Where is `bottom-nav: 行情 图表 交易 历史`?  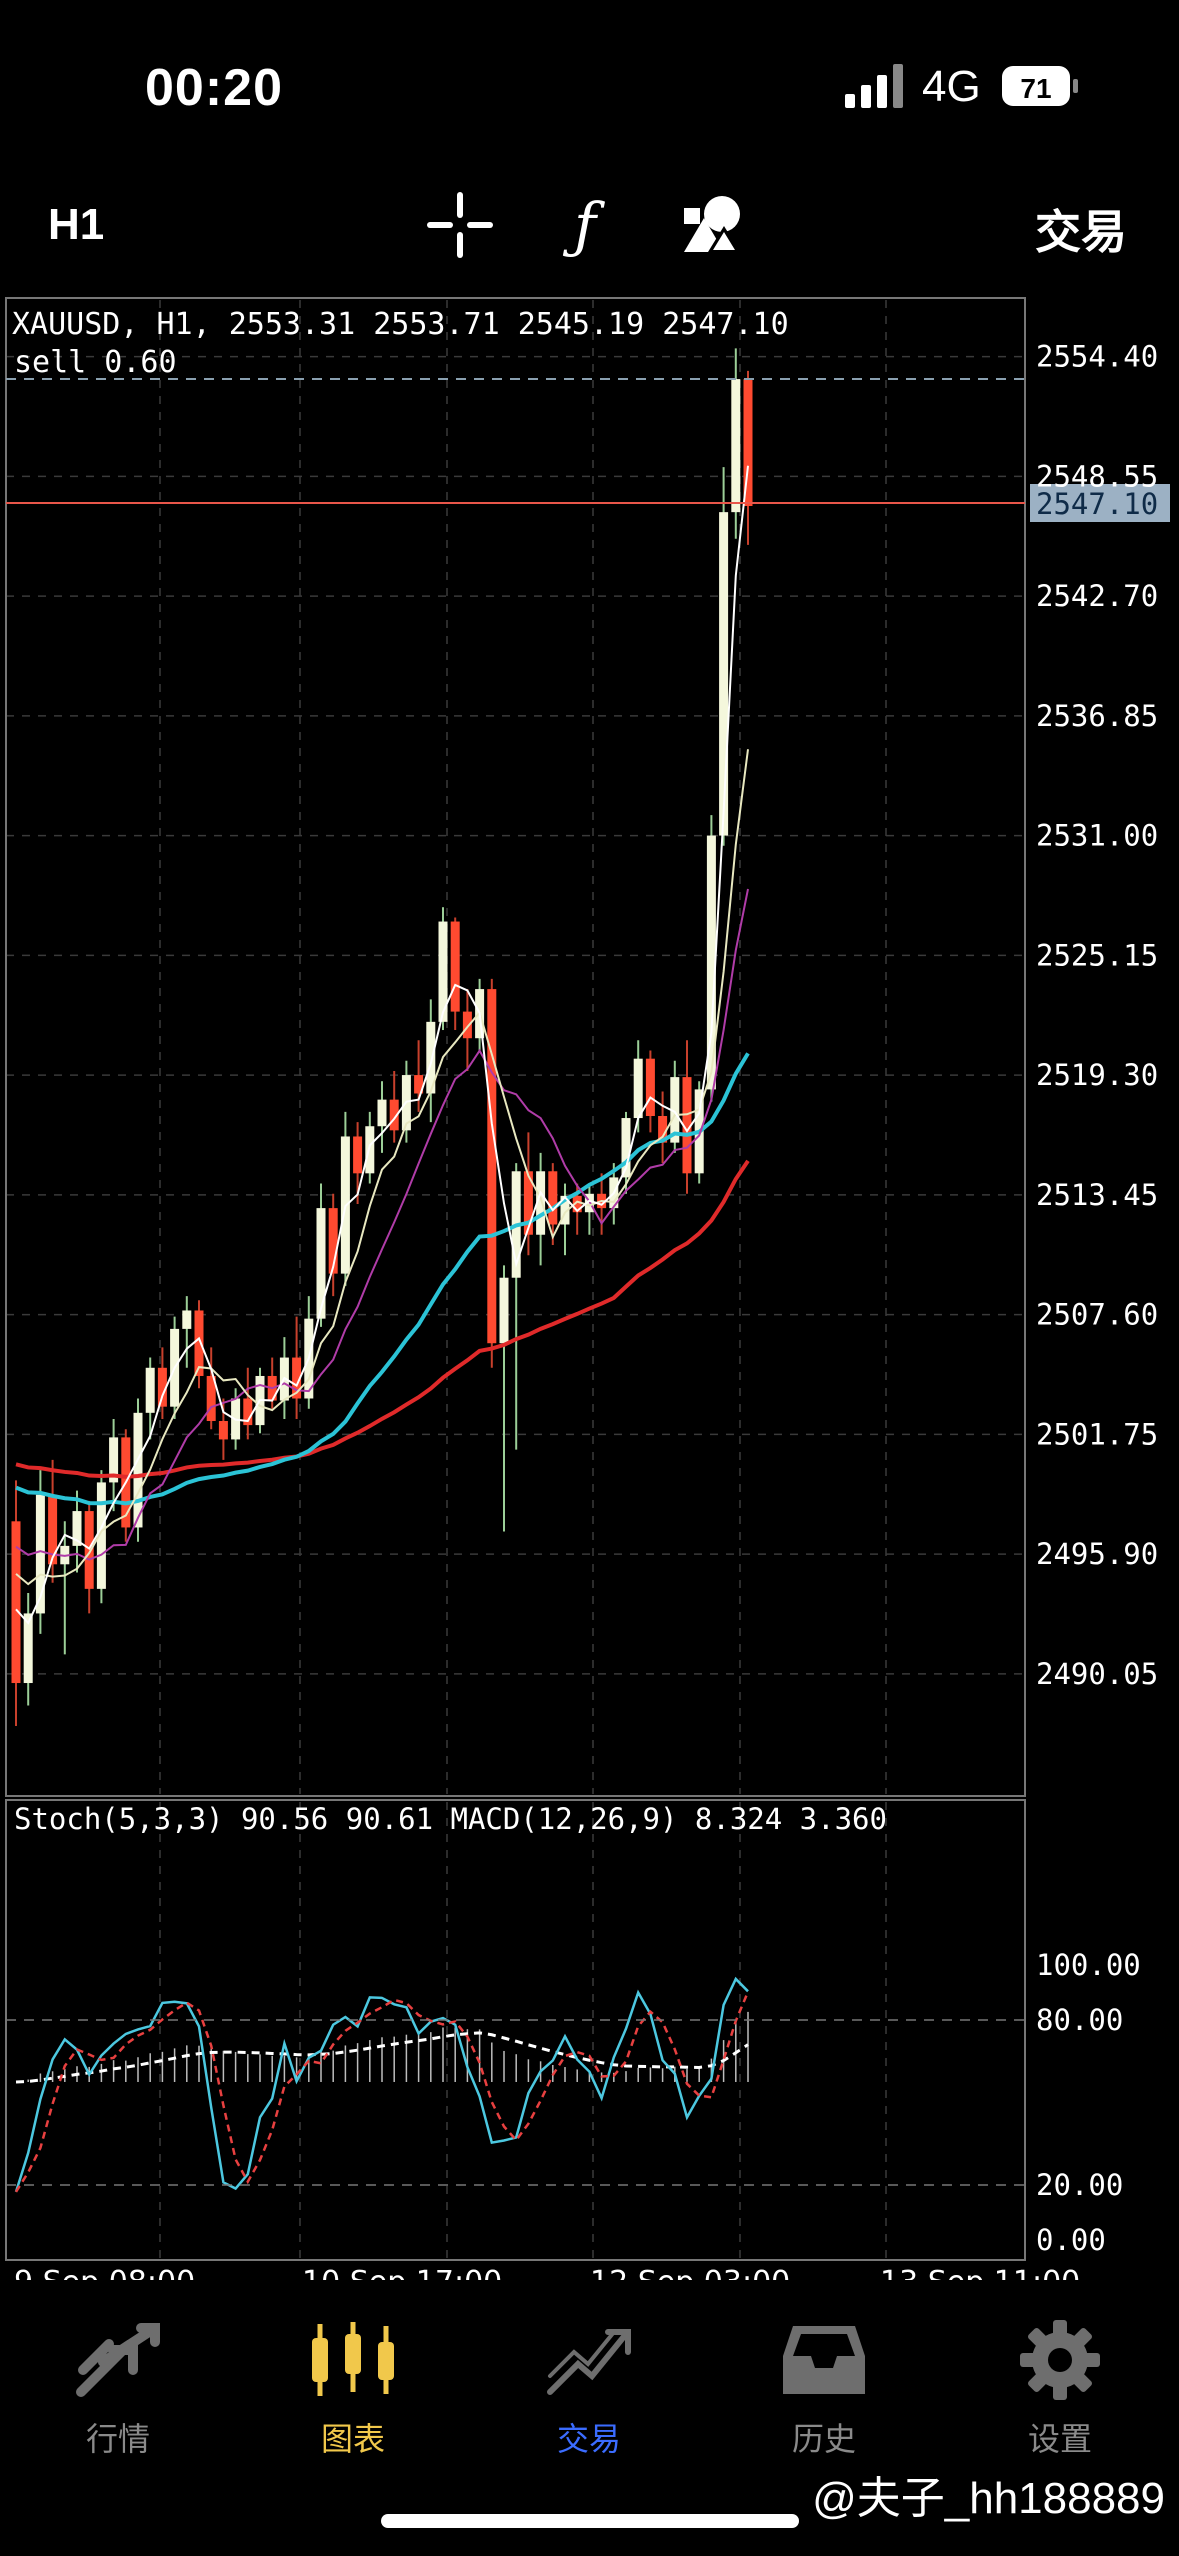
bottom-nav: 行情 图表 交易 历史 is located at coordinates (589, 2390).